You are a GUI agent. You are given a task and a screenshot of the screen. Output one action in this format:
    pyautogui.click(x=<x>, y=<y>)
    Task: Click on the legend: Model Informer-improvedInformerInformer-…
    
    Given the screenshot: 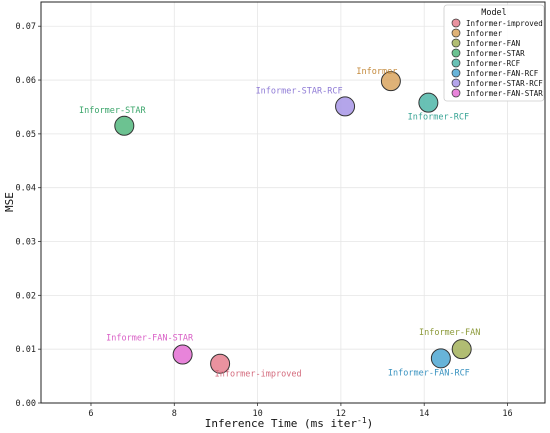 What is the action you would take?
    pyautogui.click(x=494, y=53)
    